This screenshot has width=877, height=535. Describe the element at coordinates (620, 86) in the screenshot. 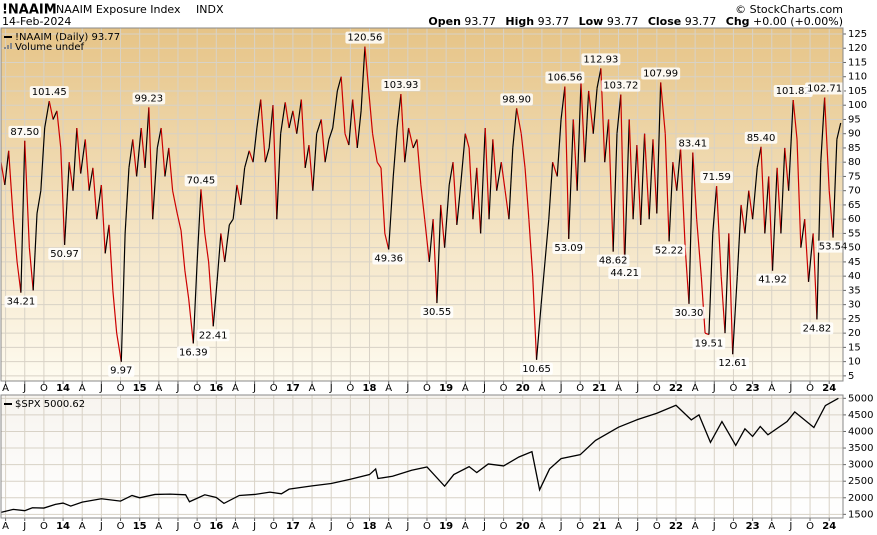

I see `value-label: 103.72` at that location.